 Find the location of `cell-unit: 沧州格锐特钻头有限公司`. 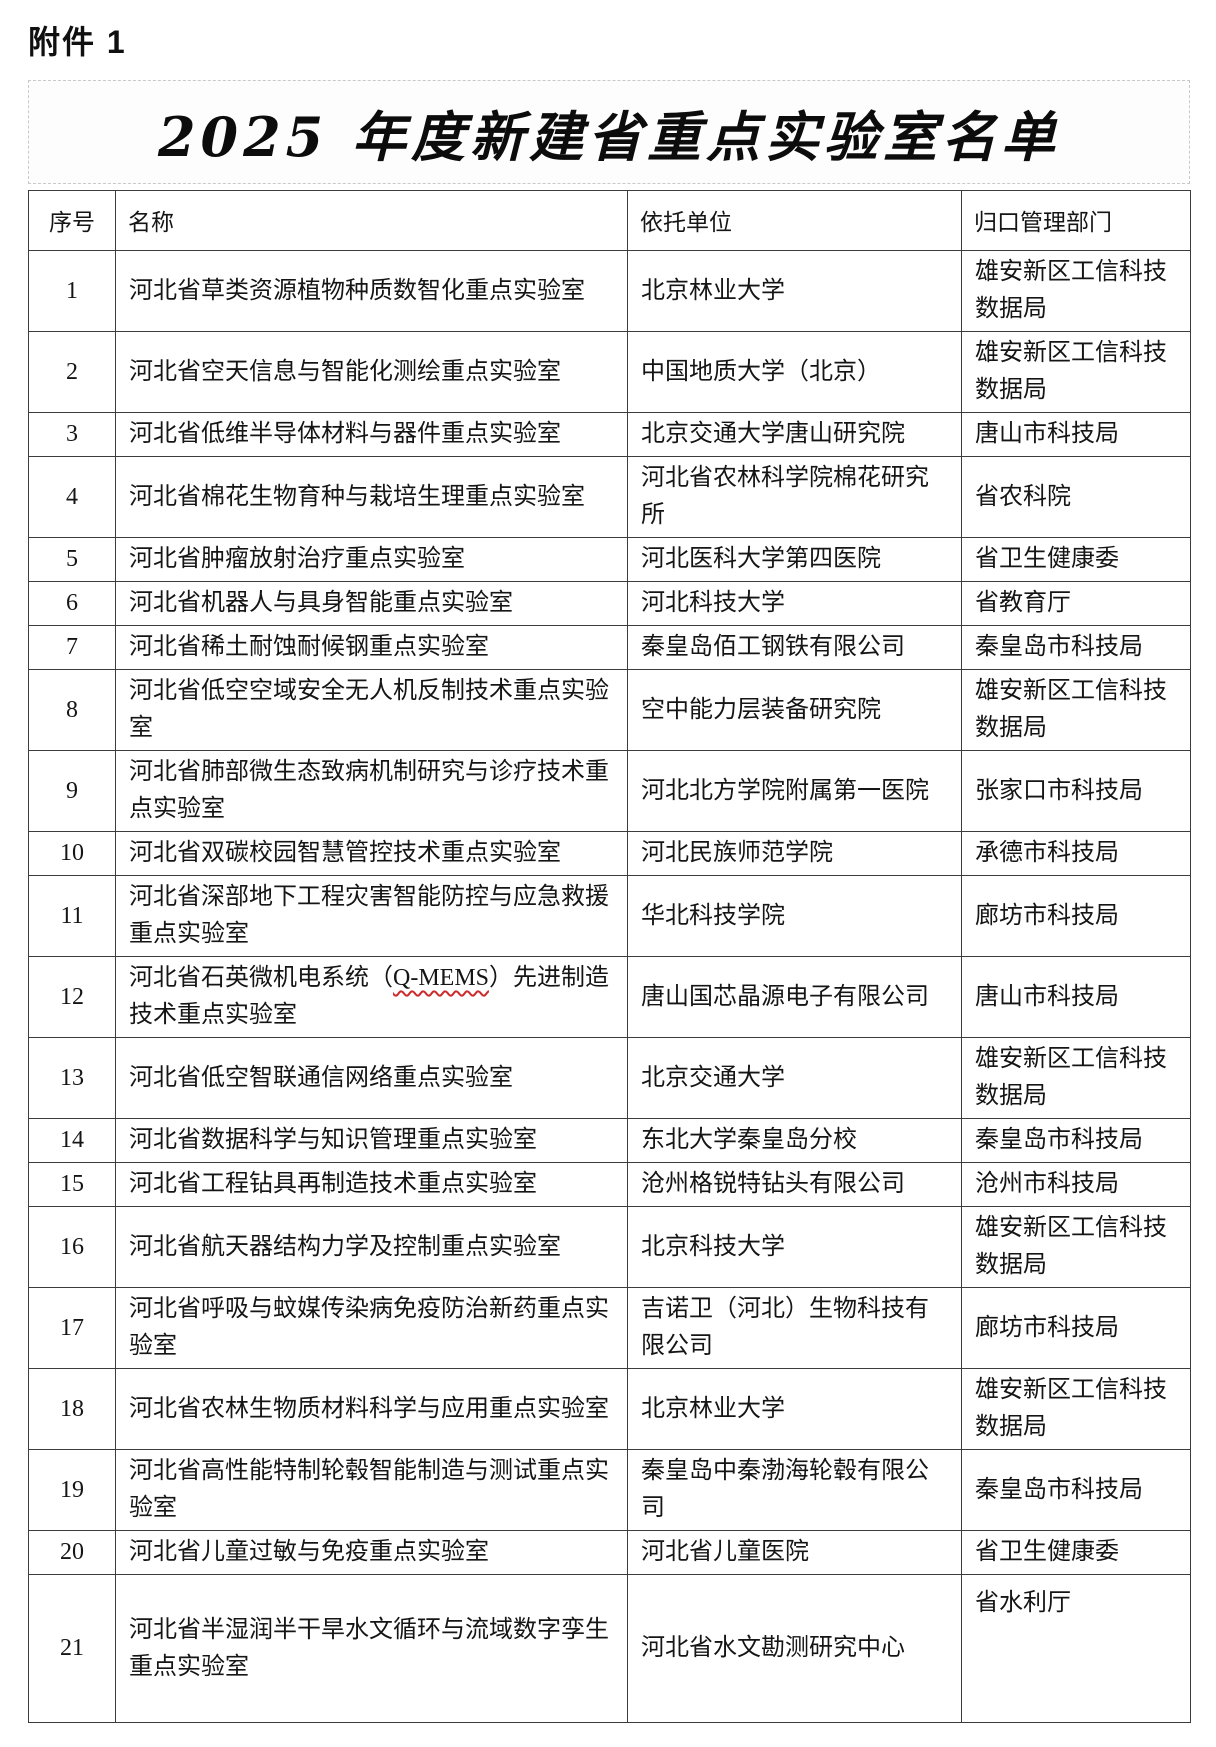

cell-unit: 沧州格锐特钻头有限公司 is located at coordinates (794, 1184).